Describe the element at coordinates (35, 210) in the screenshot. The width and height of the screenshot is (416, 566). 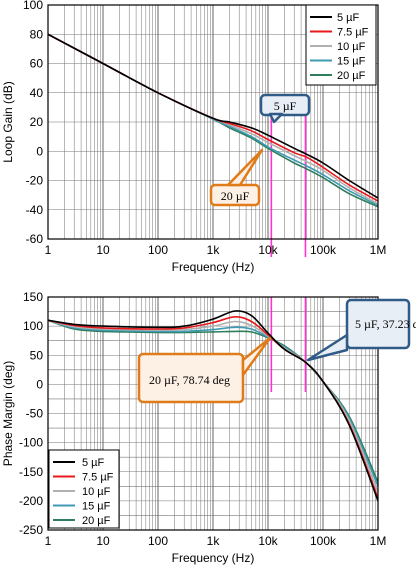
I see `loop-gain-y-tick-label: -40` at that location.